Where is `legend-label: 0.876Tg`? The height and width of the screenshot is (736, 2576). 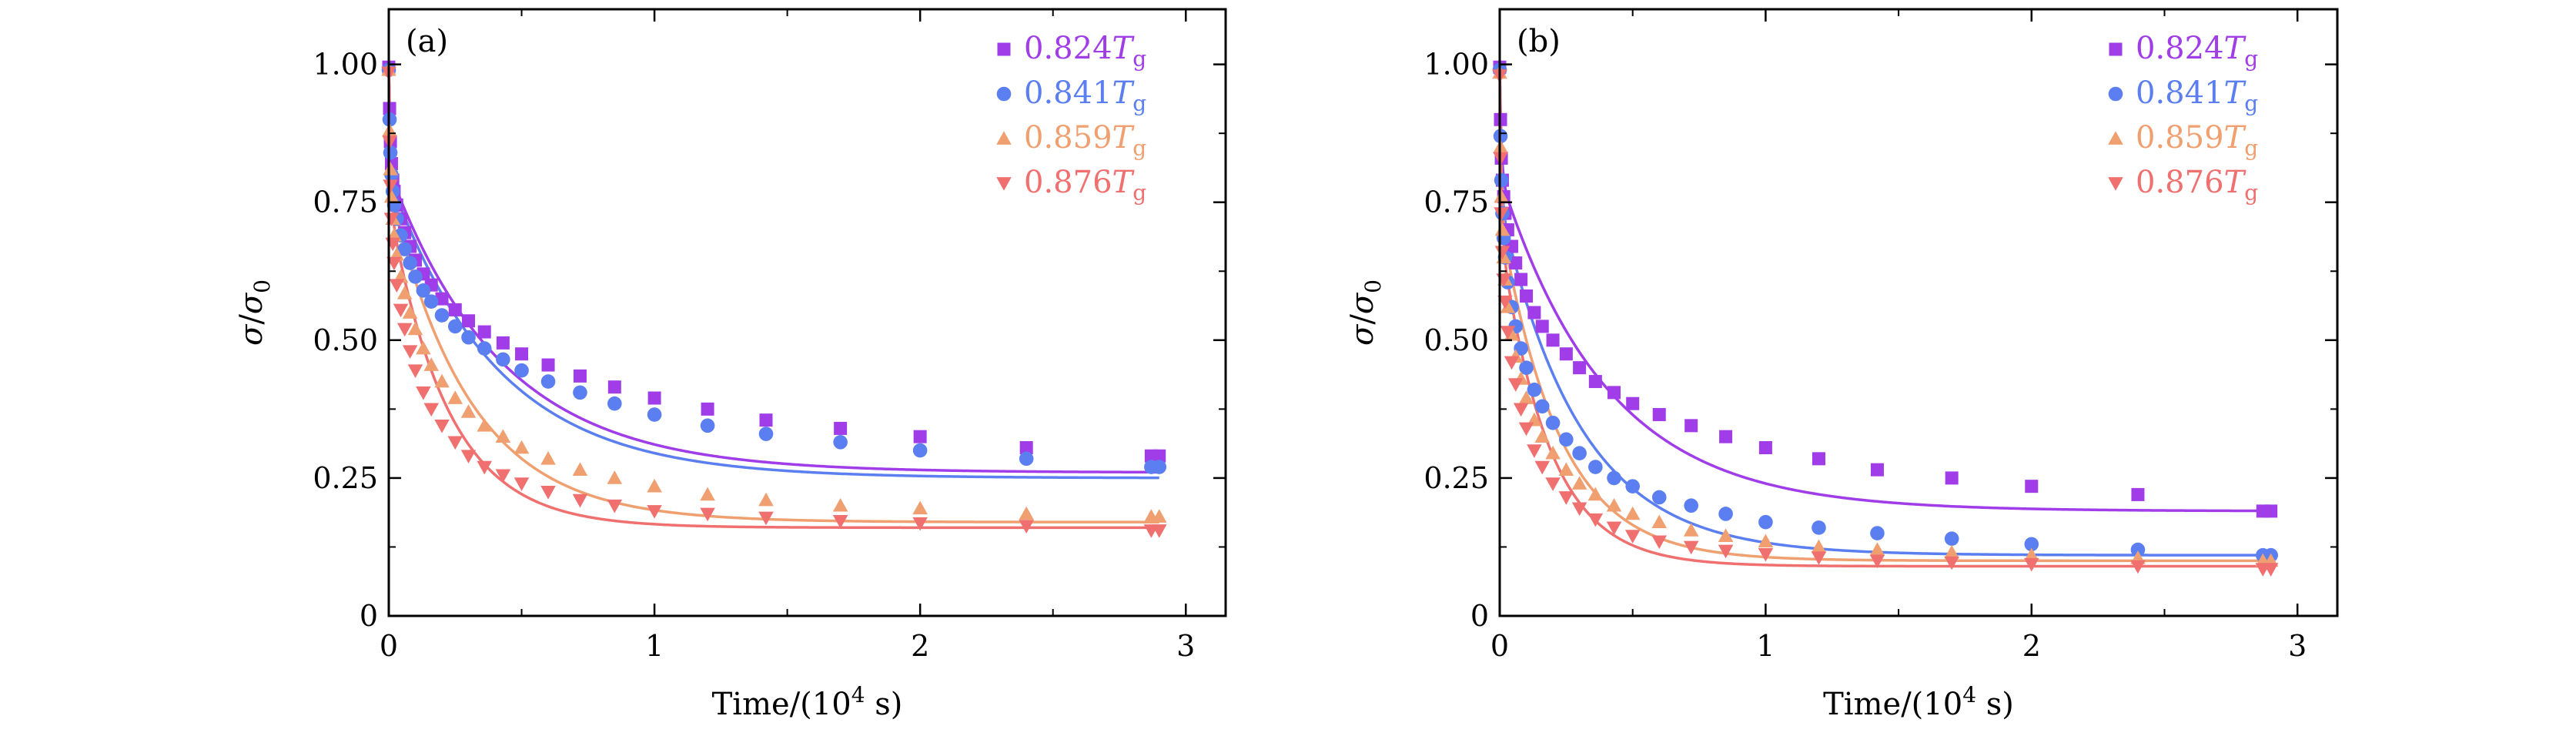 legend-label: 0.876Tg is located at coordinates (2197, 185).